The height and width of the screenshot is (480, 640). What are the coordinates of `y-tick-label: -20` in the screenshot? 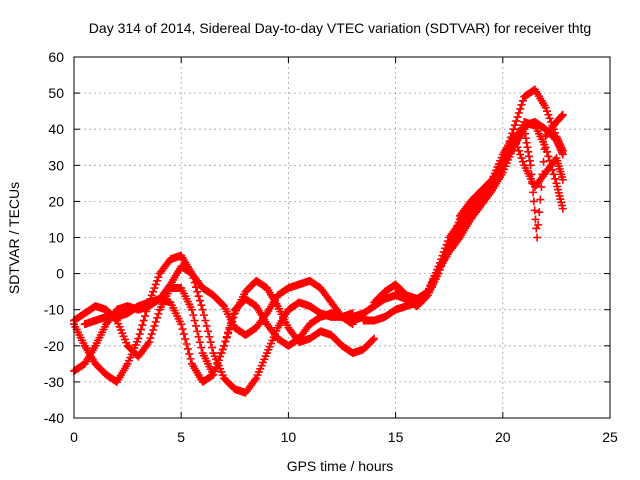 It's located at (54, 346).